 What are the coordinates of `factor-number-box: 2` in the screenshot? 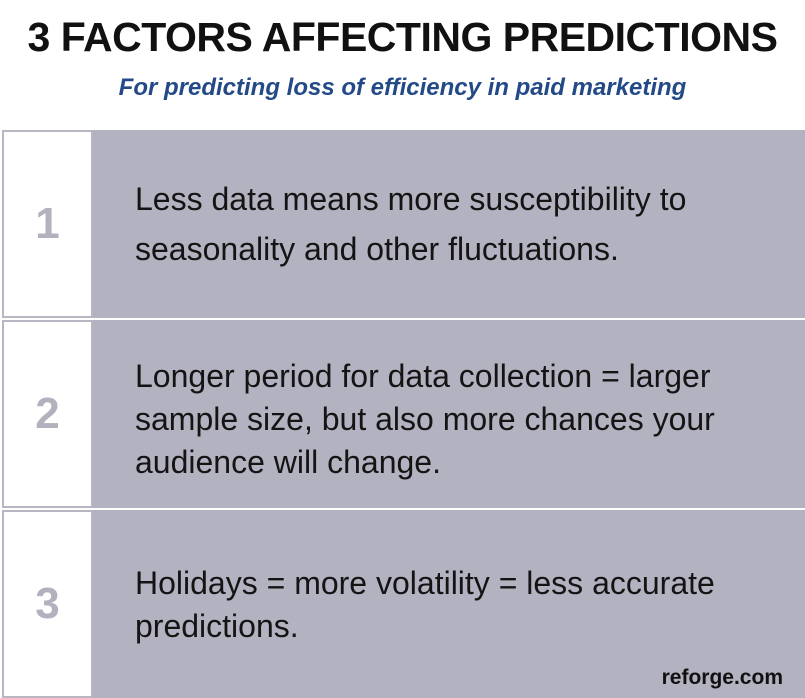 It's located at (47, 414).